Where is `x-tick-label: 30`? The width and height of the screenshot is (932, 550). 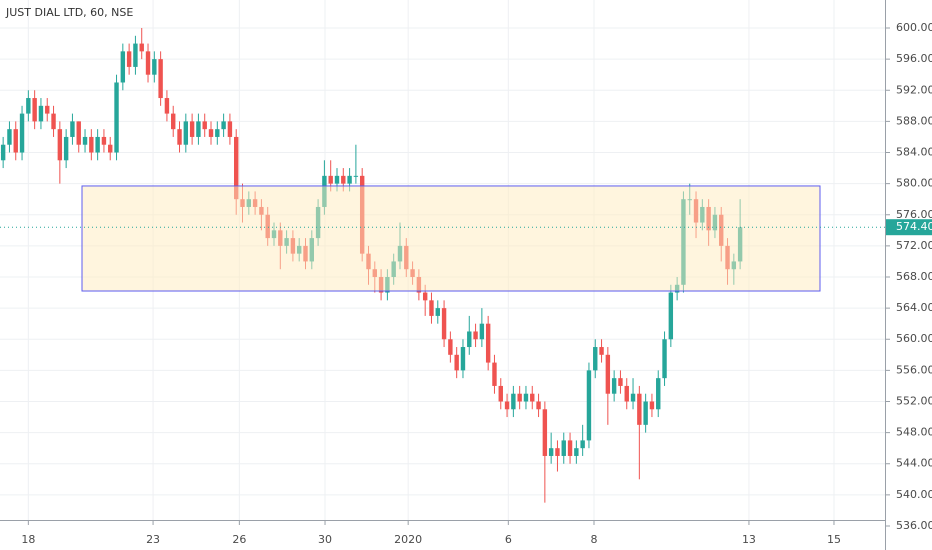 x-tick-label: 30 is located at coordinates (325, 539).